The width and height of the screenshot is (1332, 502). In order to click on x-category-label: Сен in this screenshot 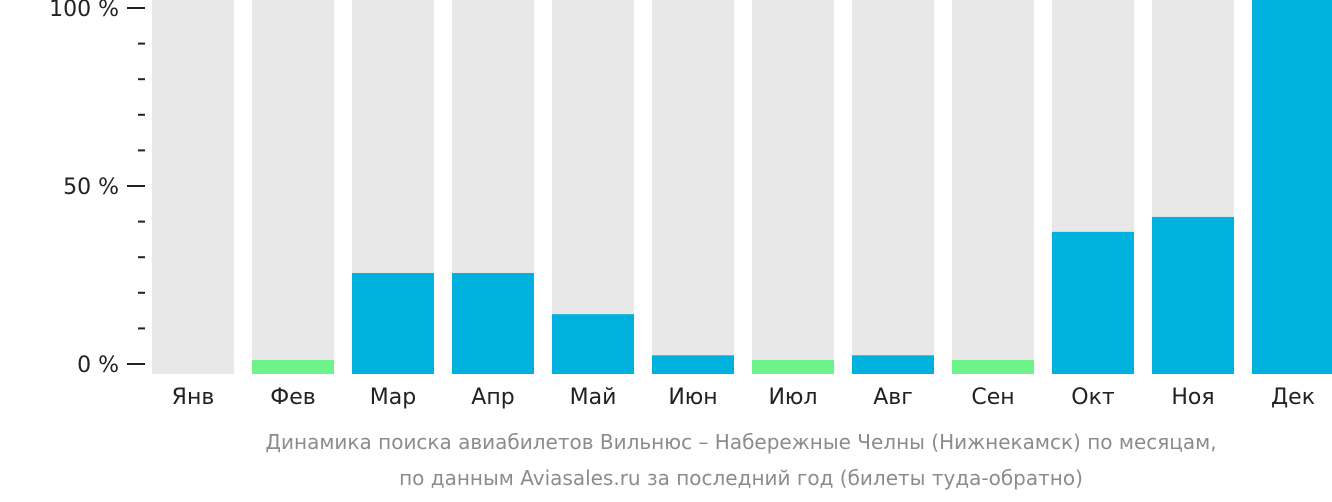, I will do `click(992, 397)`.